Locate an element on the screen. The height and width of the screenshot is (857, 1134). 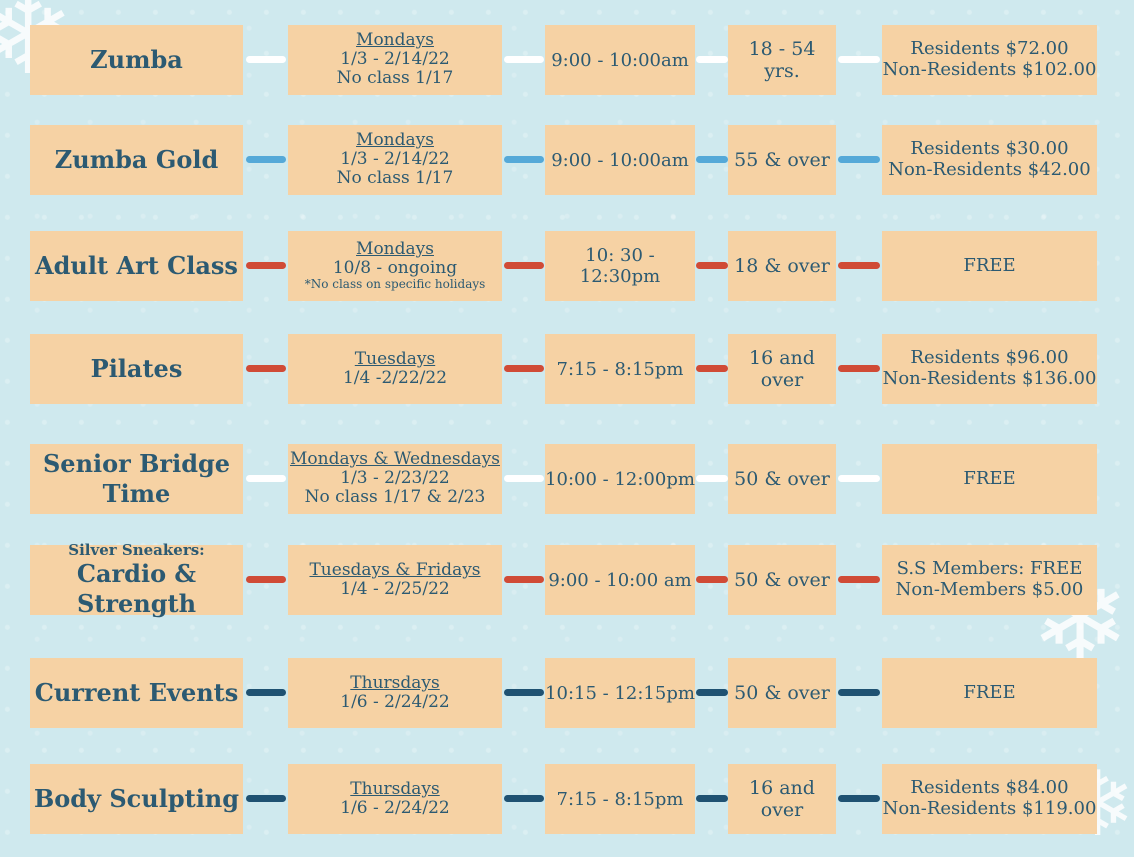
class-note: *No class on specific holidays is located at coordinates (395, 283).